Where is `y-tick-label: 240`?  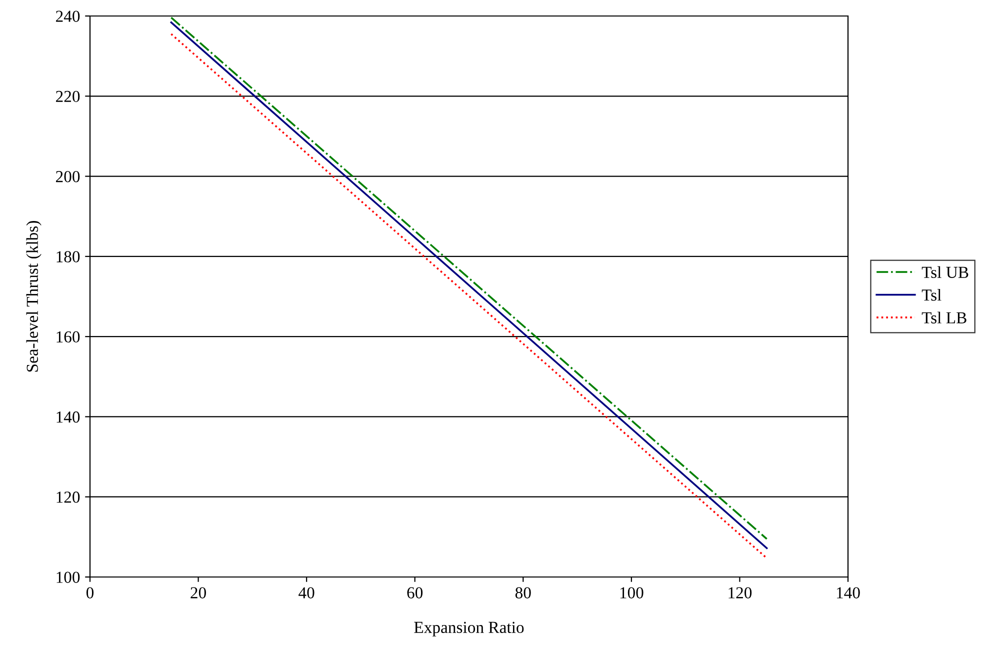
y-tick-label: 240 is located at coordinates (68, 16).